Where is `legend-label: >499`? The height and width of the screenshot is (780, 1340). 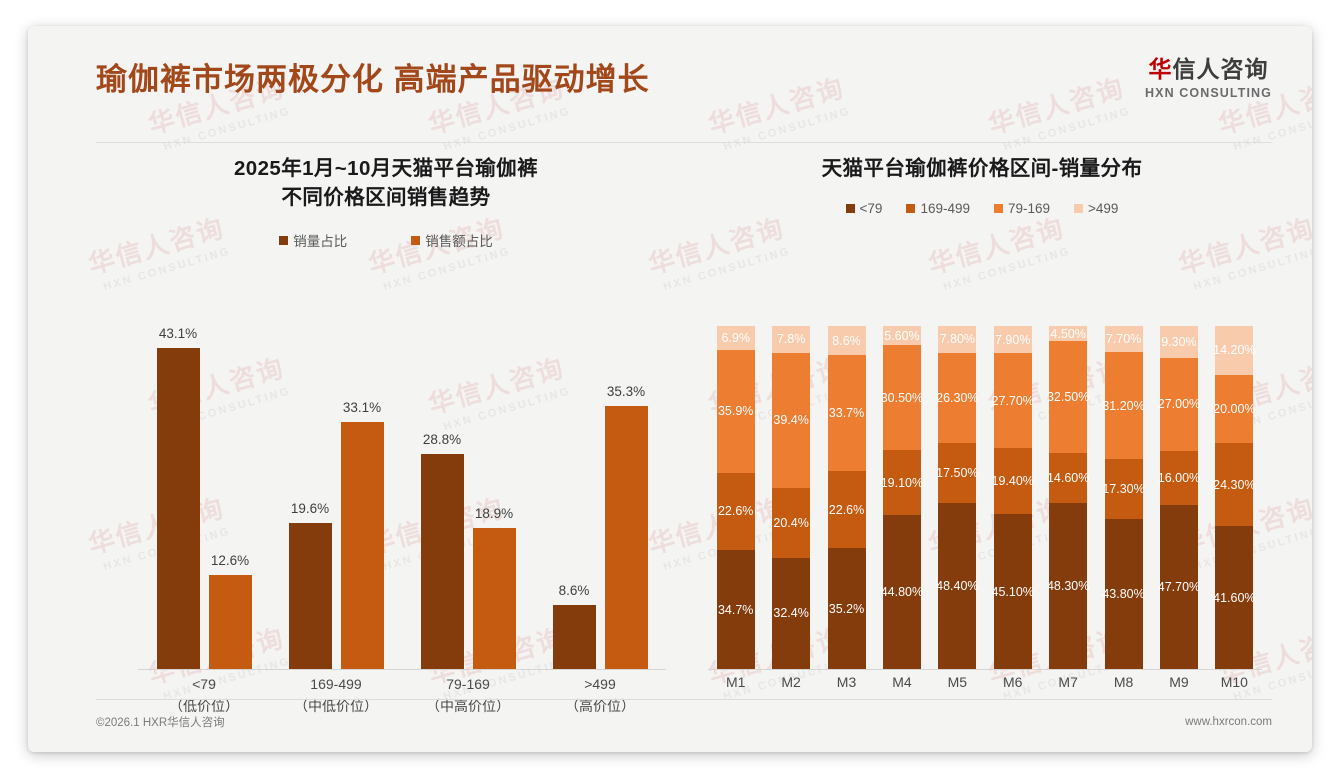
legend-label: >499 is located at coordinates (1103, 209).